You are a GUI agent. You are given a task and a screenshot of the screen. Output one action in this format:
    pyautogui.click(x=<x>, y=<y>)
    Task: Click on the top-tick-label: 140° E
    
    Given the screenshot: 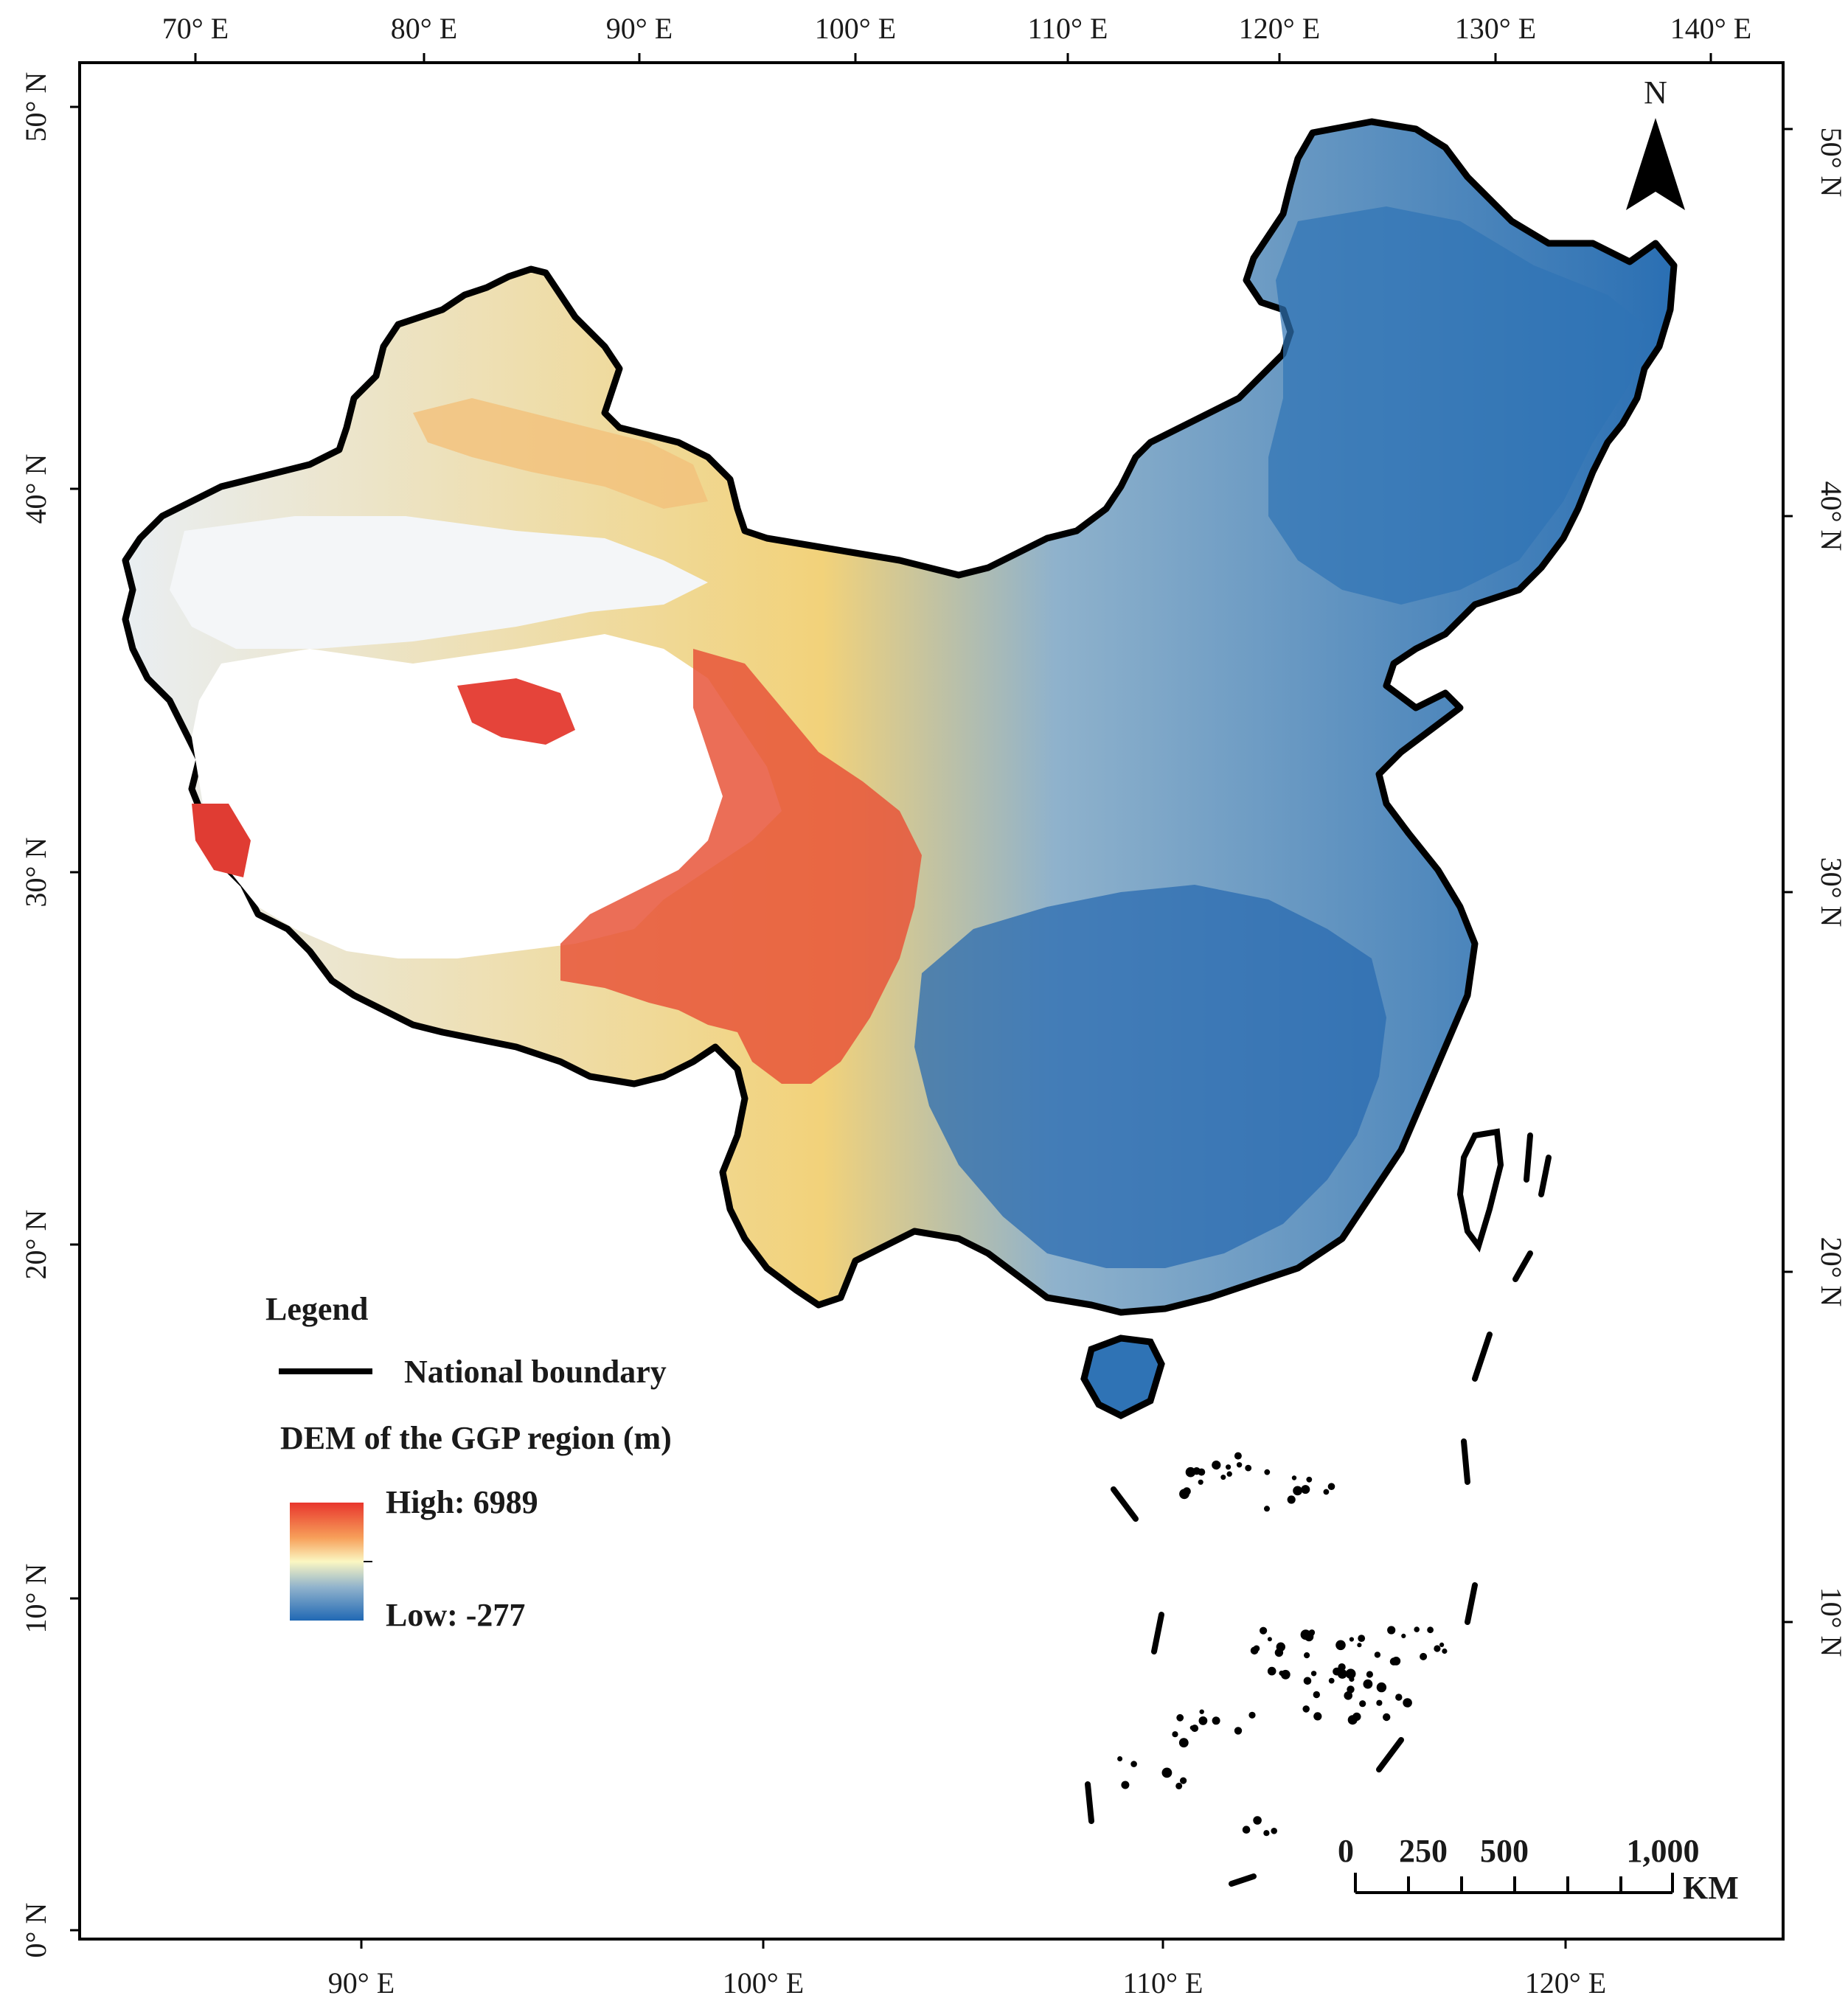 What is the action you would take?
    pyautogui.click(x=1710, y=28)
    